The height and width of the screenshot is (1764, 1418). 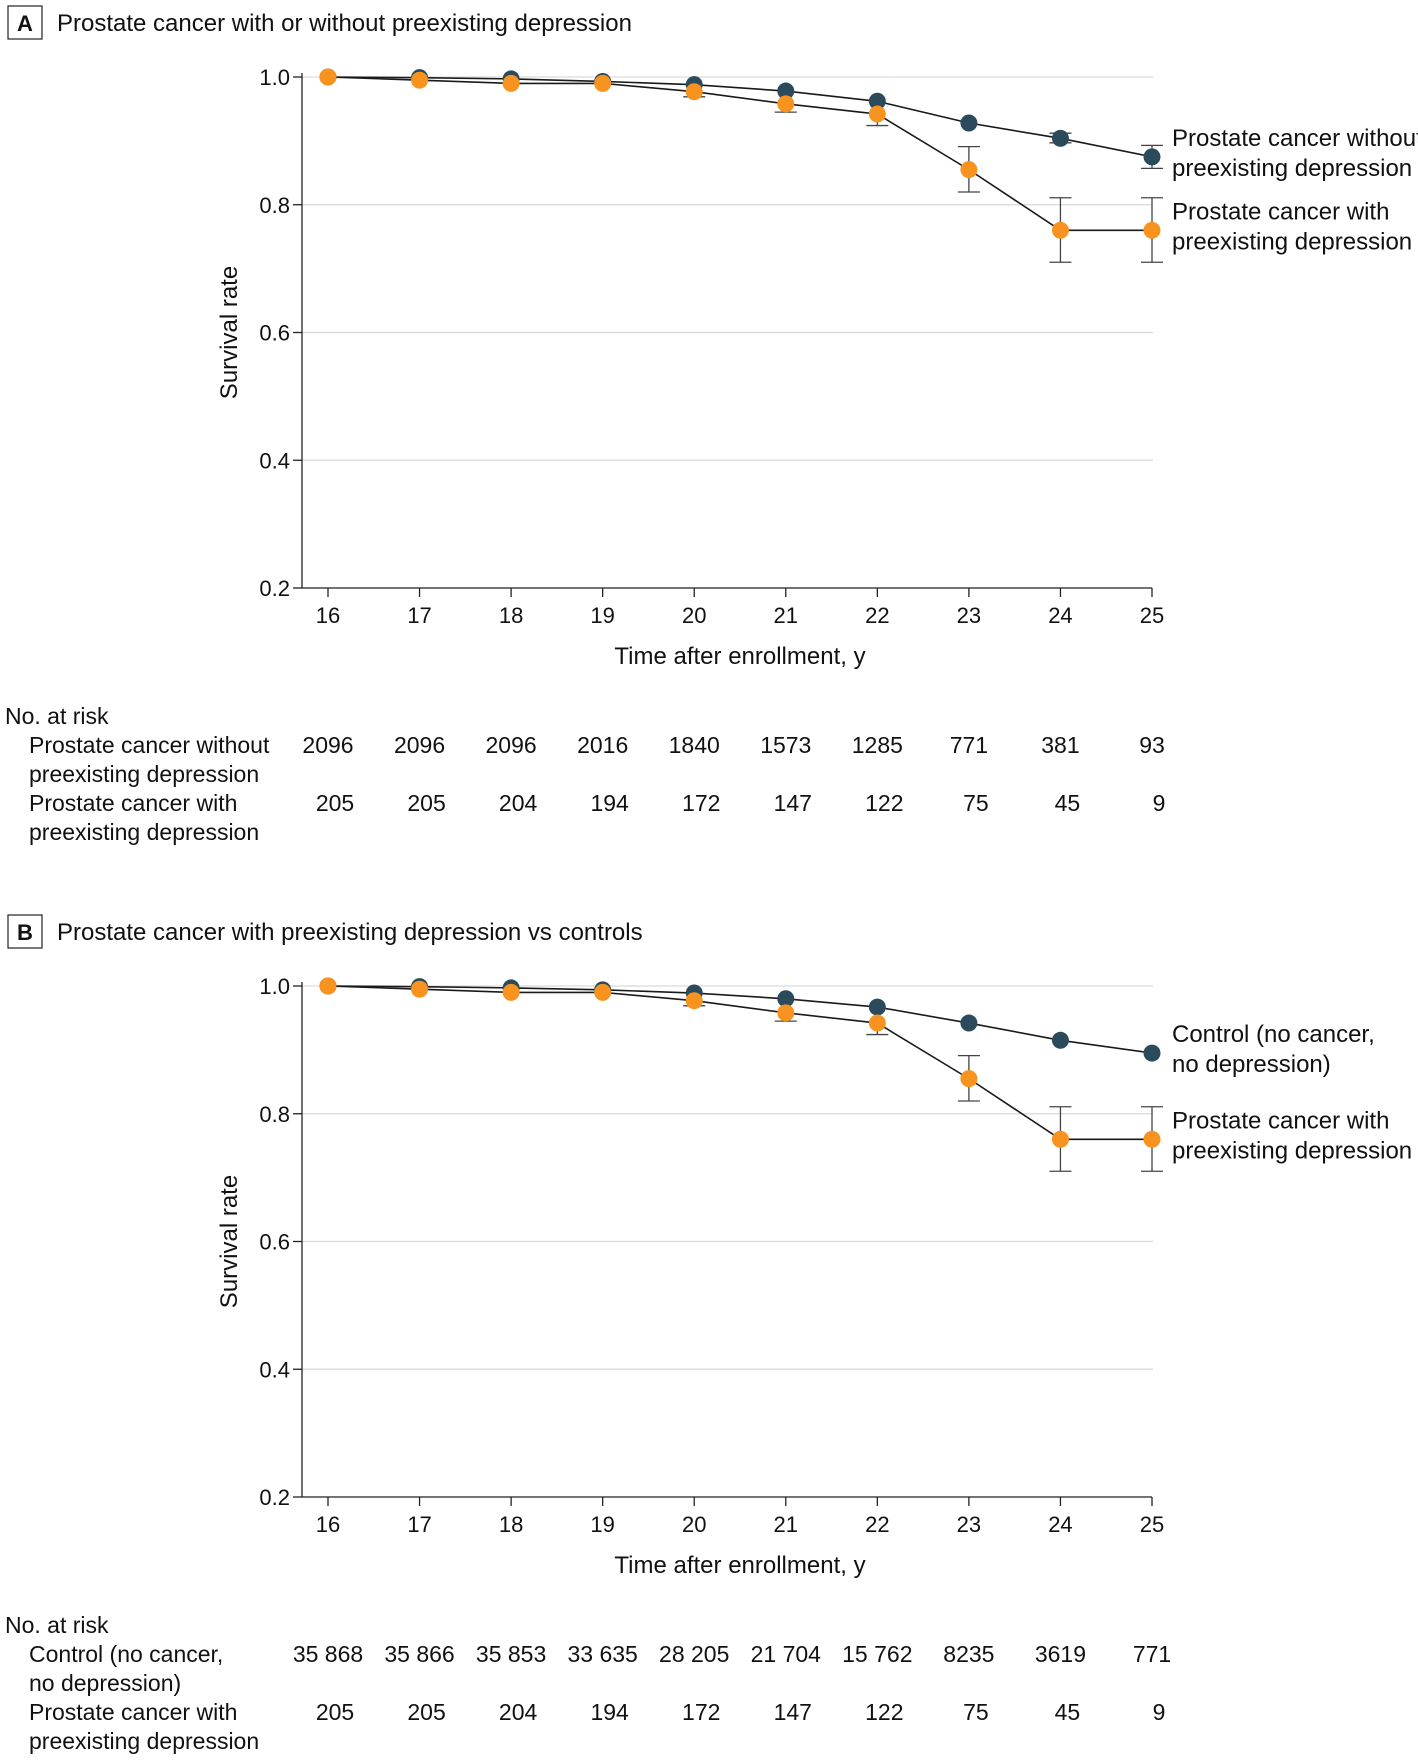 I want to click on risk-value: 2016, so click(x=602, y=745).